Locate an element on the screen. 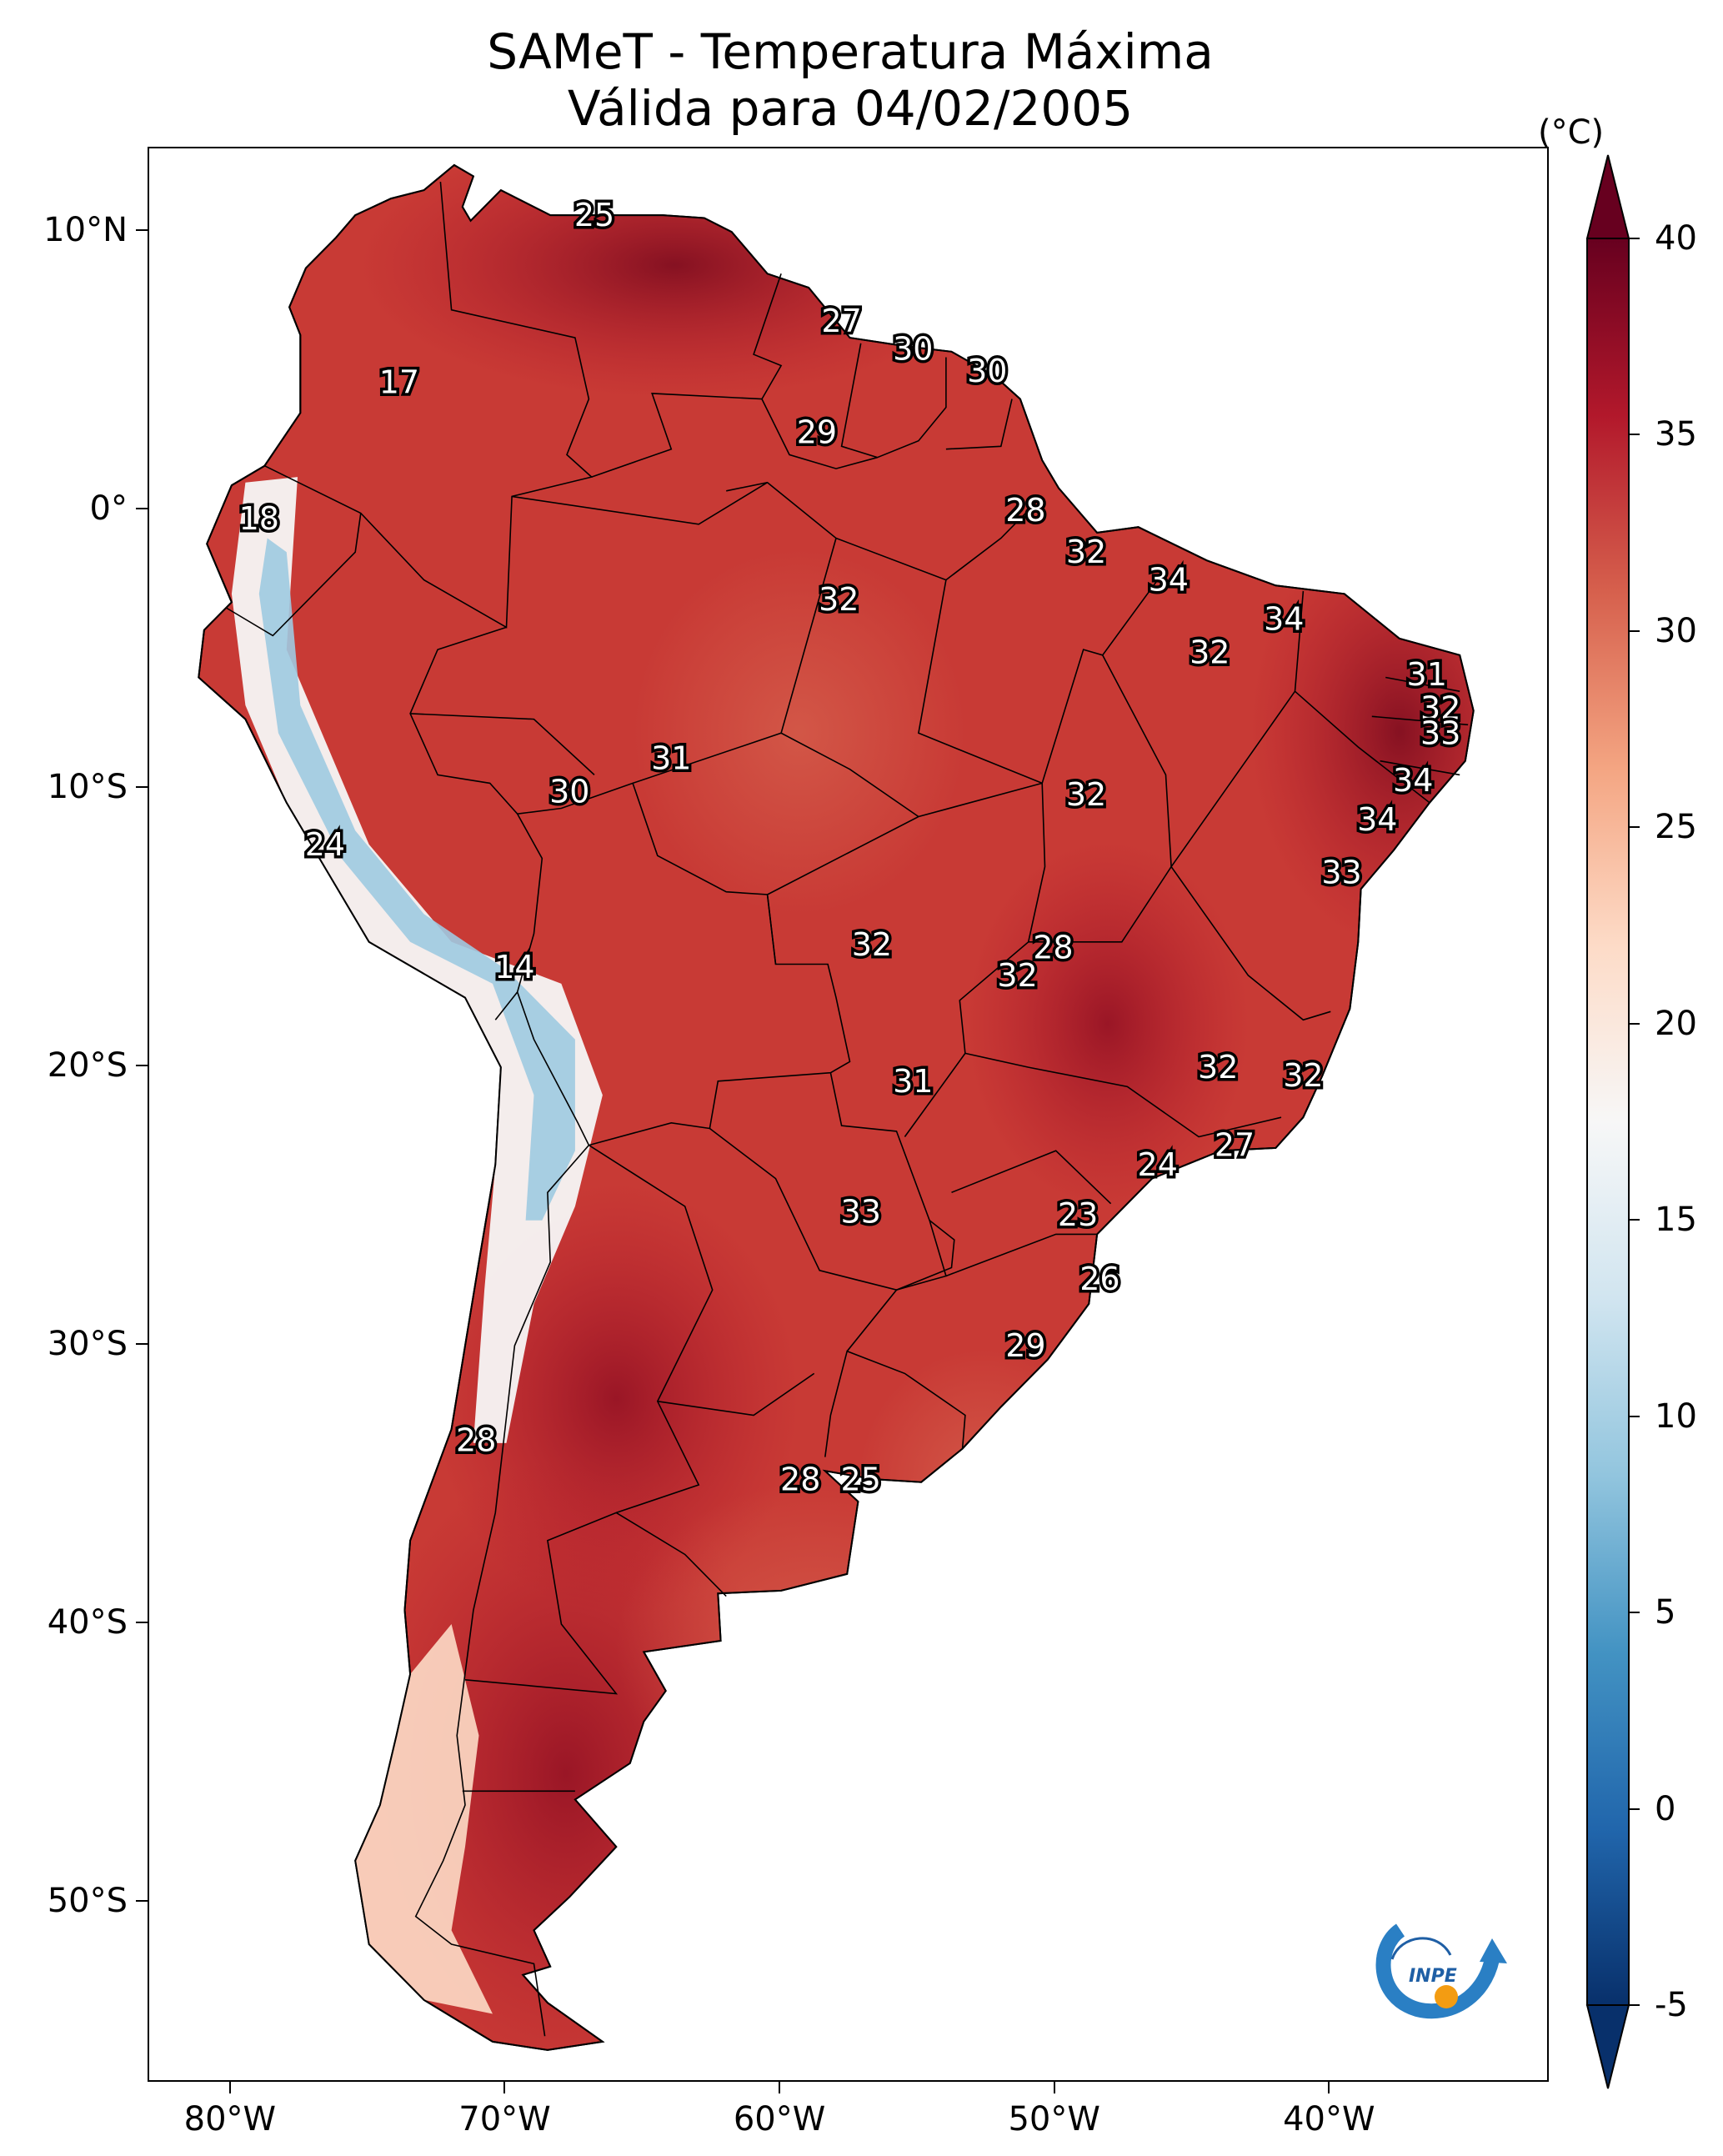  temperature-label: 30 is located at coordinates (987, 371).